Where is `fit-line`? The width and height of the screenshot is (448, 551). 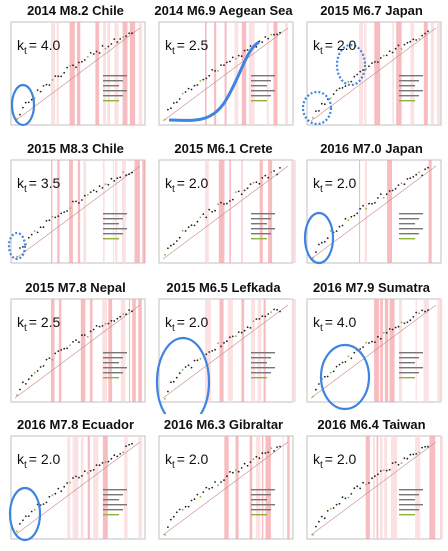 fit-line is located at coordinates (77, 351).